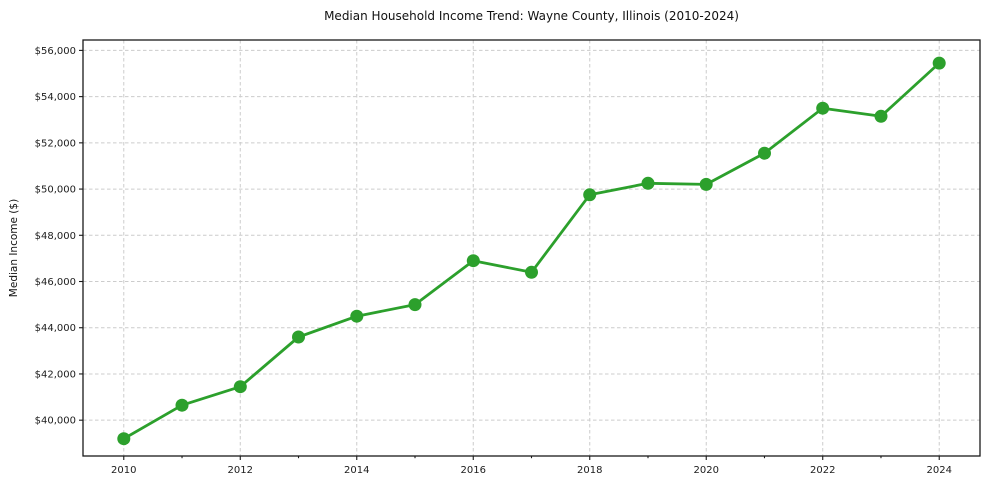  What do you see at coordinates (822, 470) in the screenshot?
I see `x-tick-label: 2022` at bounding box center [822, 470].